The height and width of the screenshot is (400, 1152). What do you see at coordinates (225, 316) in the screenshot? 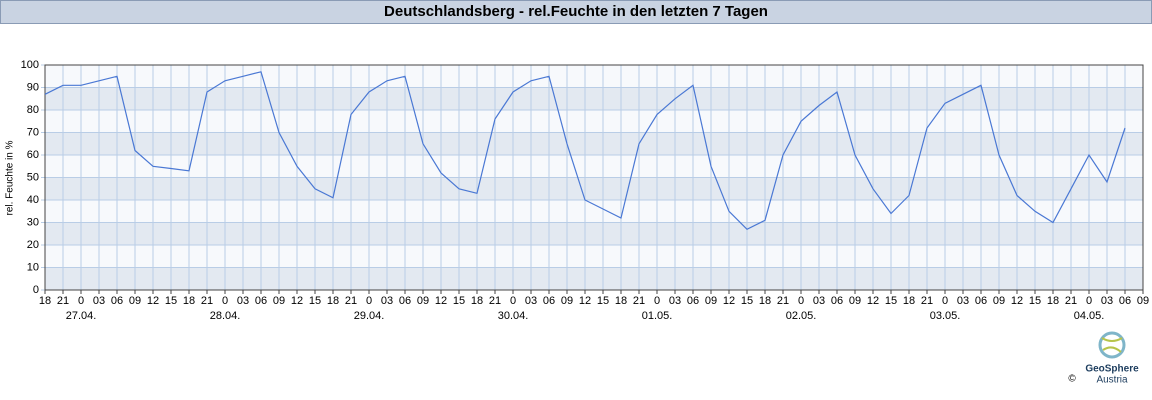
I see `date-label: 28.04.` at bounding box center [225, 316].